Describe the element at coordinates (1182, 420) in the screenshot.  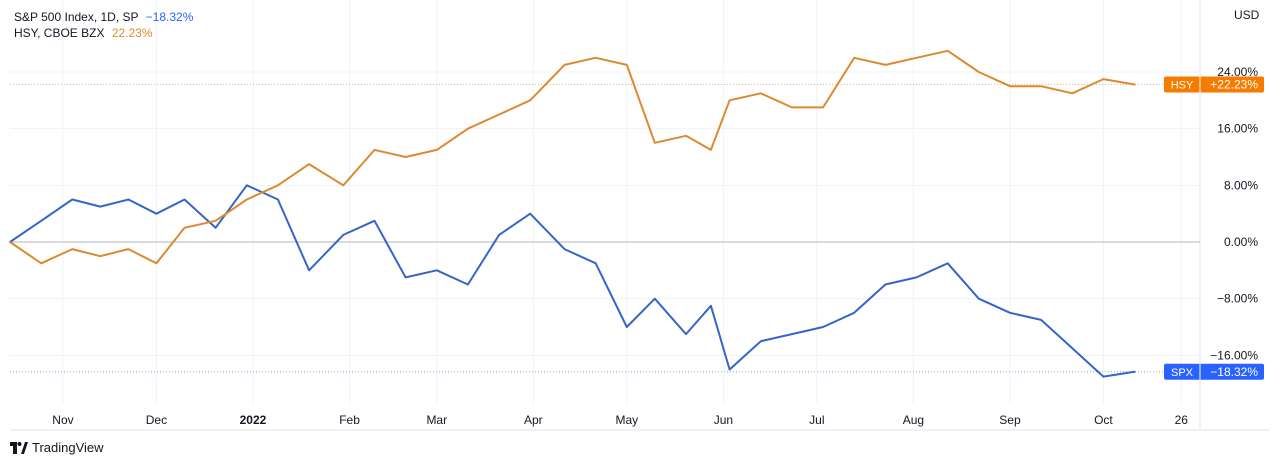
I see `x-tick-label: 26` at that location.